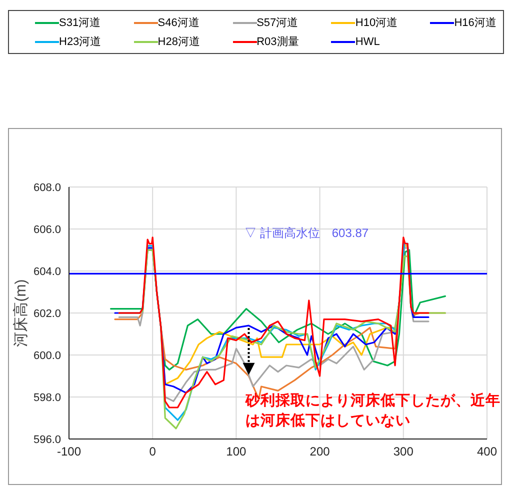 The height and width of the screenshot is (491, 522). What do you see at coordinates (403, 451) in the screenshot?
I see `x-tick-label: 300` at bounding box center [403, 451].